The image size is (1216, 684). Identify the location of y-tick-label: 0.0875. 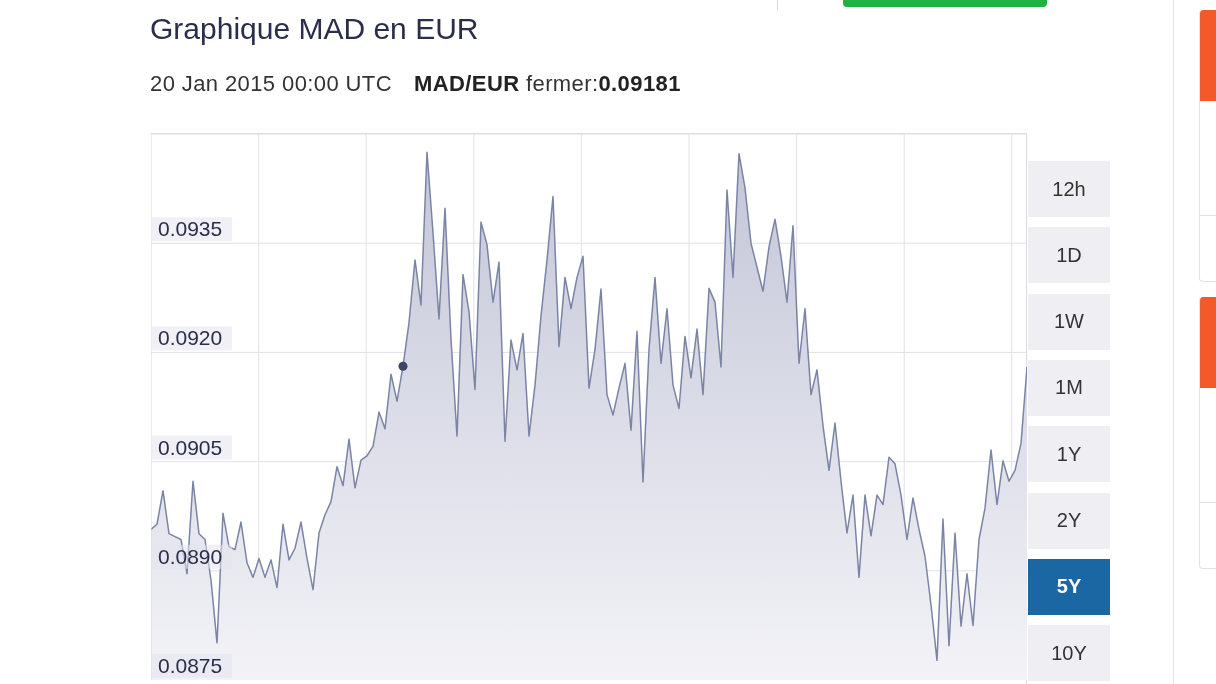
(190, 665).